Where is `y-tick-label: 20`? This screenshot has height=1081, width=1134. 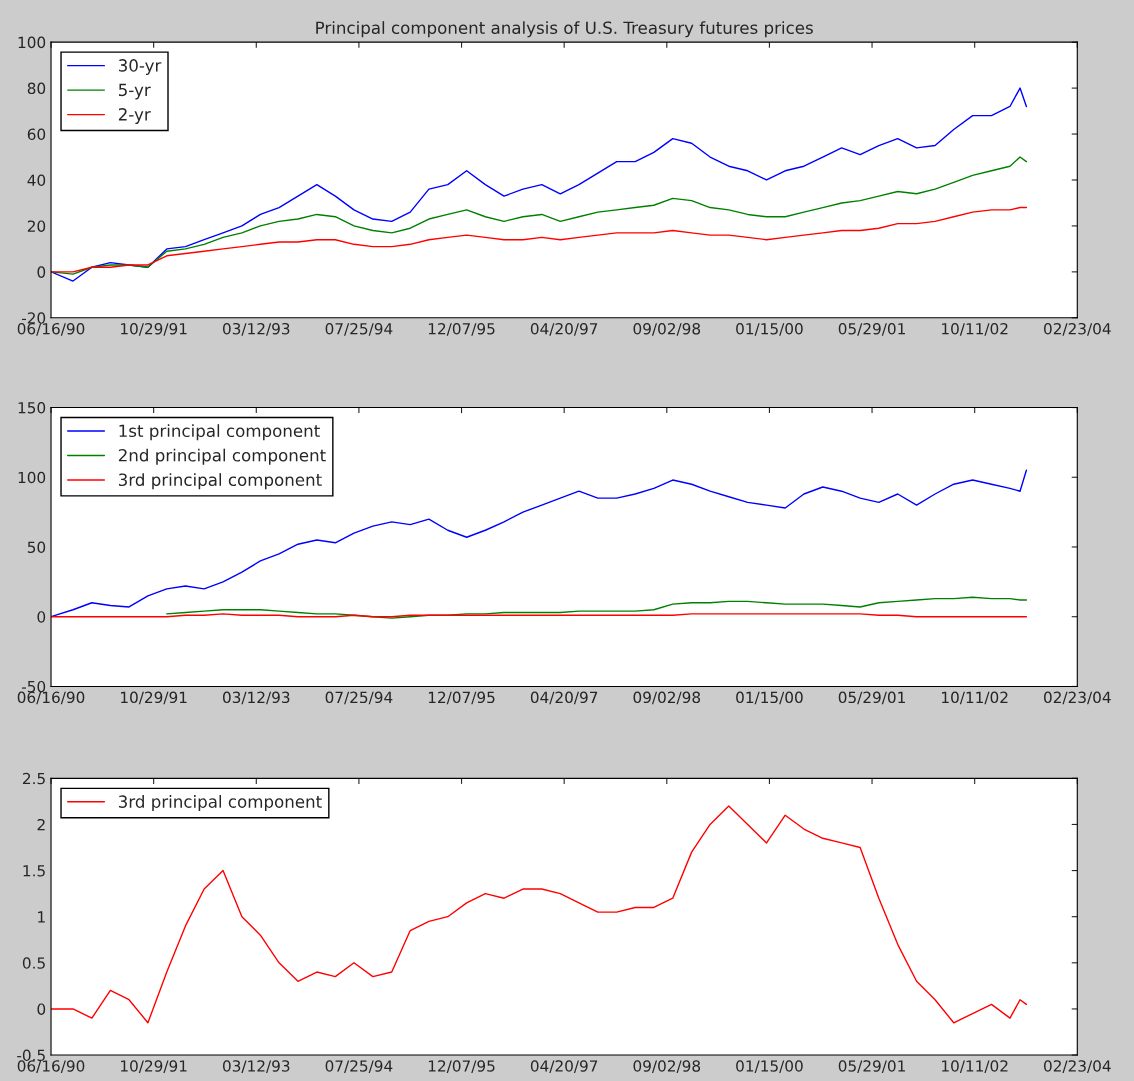 y-tick-label: 20 is located at coordinates (36, 226).